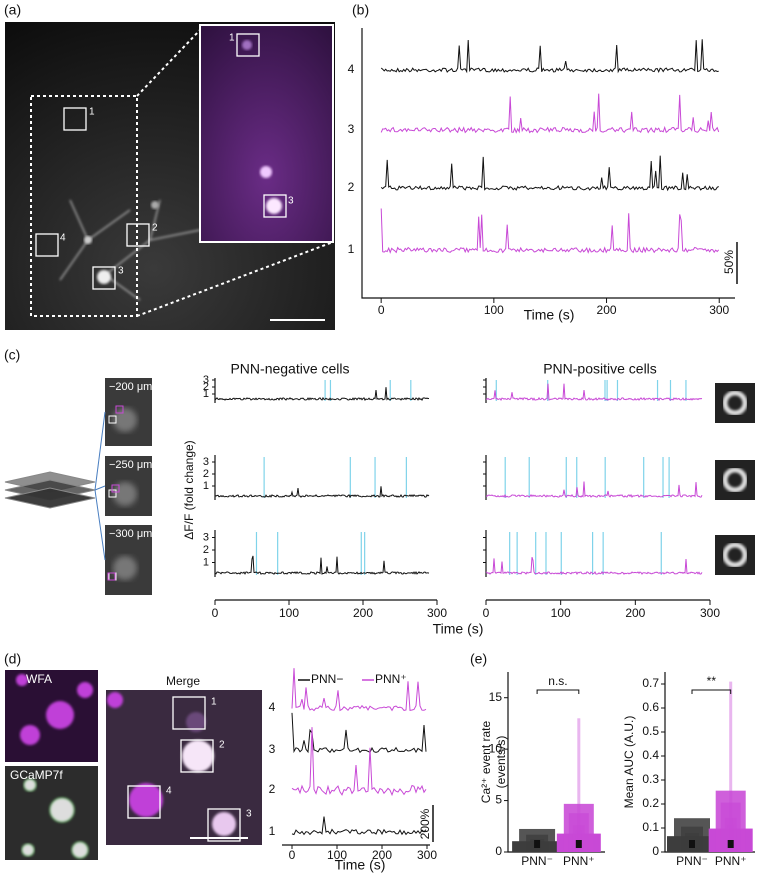 The height and width of the screenshot is (878, 760). What do you see at coordinates (496, 697) in the screenshot?
I see `y-tick-label: 15` at bounding box center [496, 697].